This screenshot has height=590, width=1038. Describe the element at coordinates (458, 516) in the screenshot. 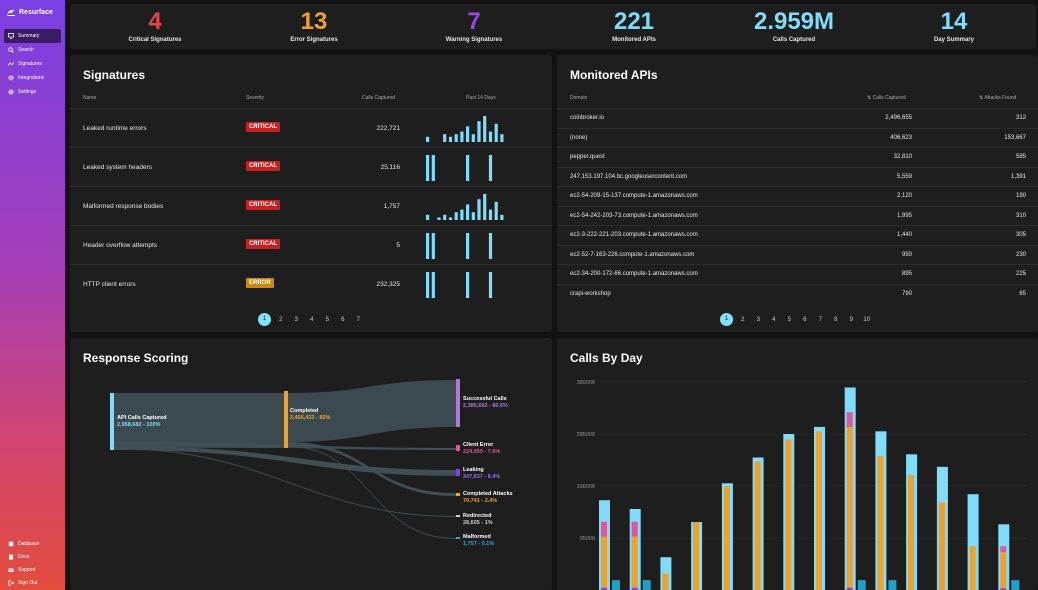

I see `sankey-node-redirected` at that location.